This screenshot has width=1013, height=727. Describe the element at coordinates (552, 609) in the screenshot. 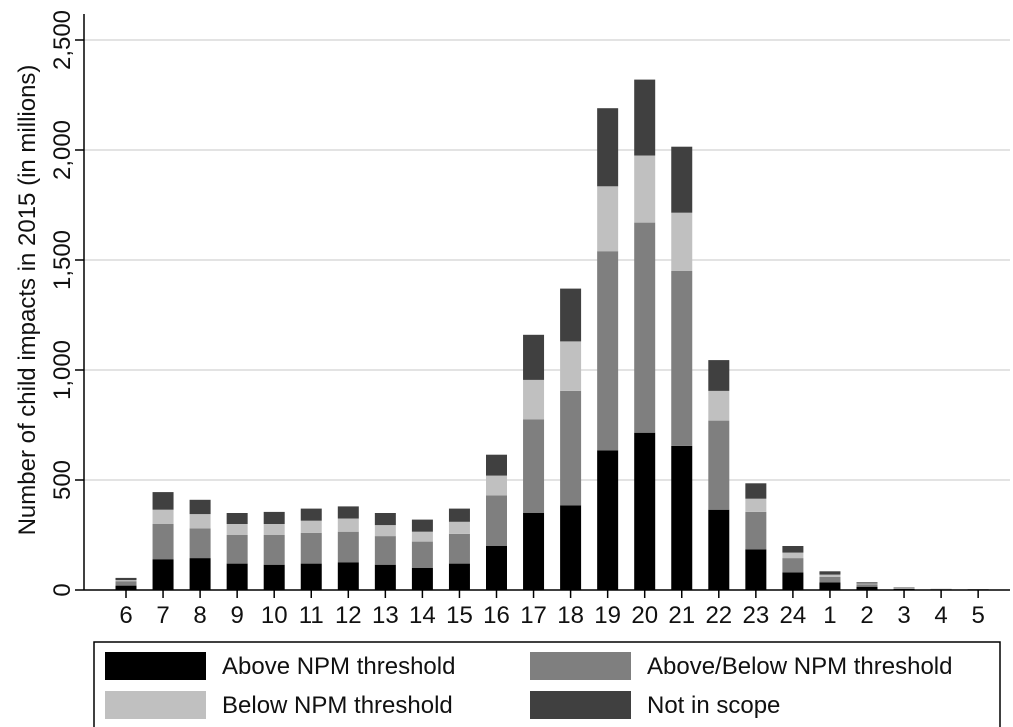

I see `x-ticks: 6 7 8 9 10 11 12 13 14 15 16 17 18 19 20 21 22 23 24 1 2 3 4 5` at that location.